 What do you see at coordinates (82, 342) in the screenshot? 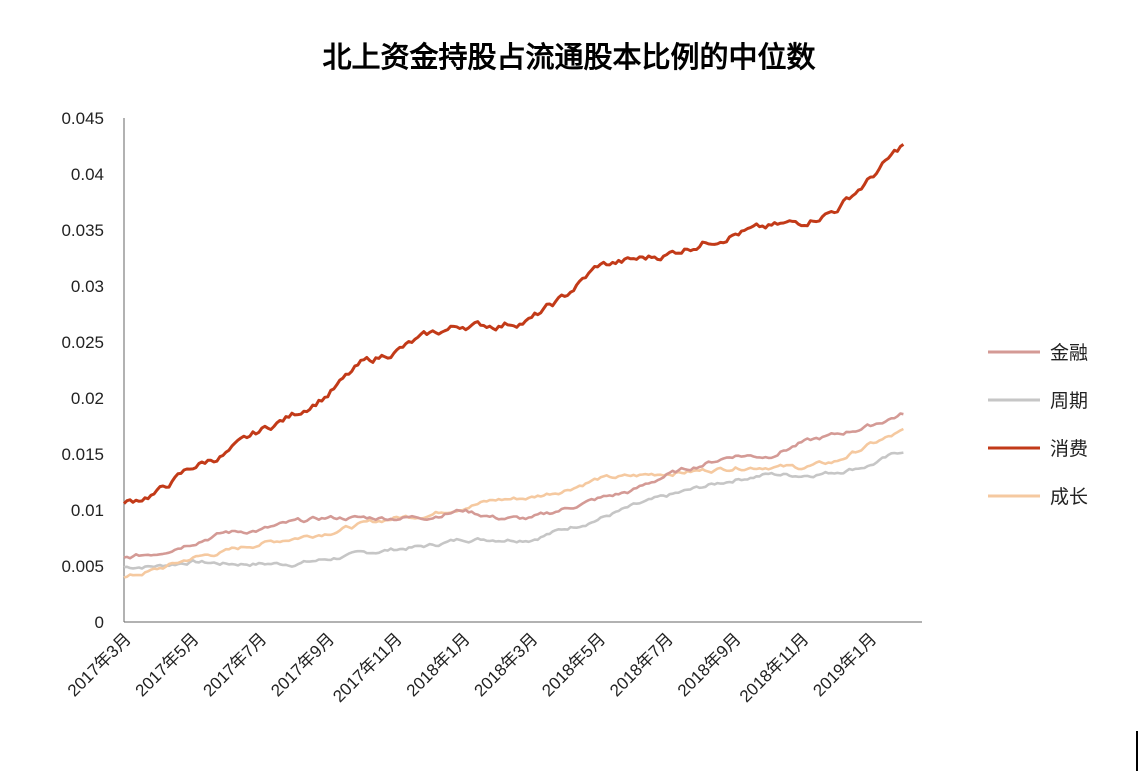
I see `y-tick-label: 0.025` at bounding box center [82, 342].